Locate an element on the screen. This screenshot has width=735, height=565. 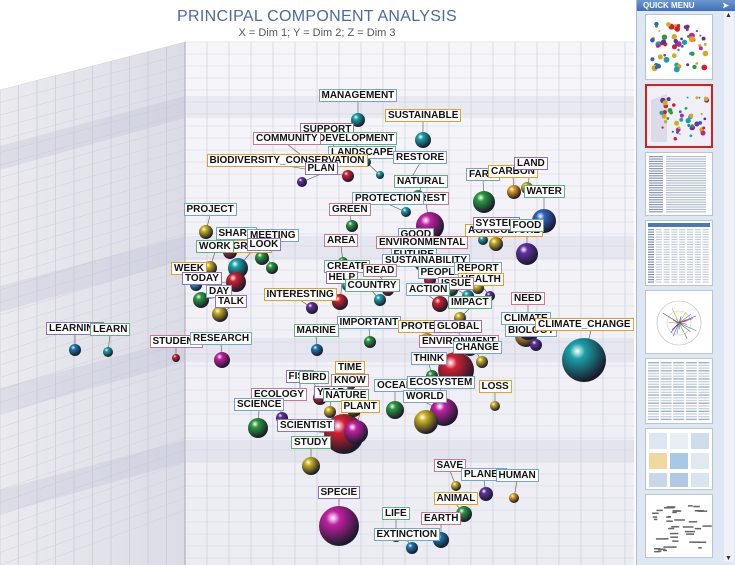
quick-menu-header: QUICK MENU ➤ is located at coordinates (686, 5).